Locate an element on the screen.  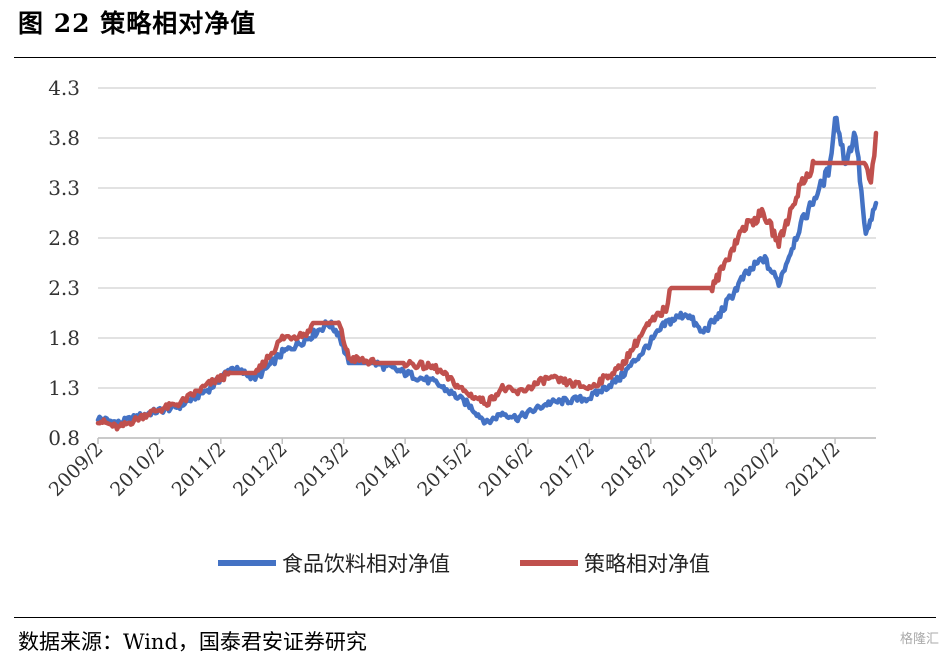
x-tick-label: 2018/2 is located at coordinates (629, 469).